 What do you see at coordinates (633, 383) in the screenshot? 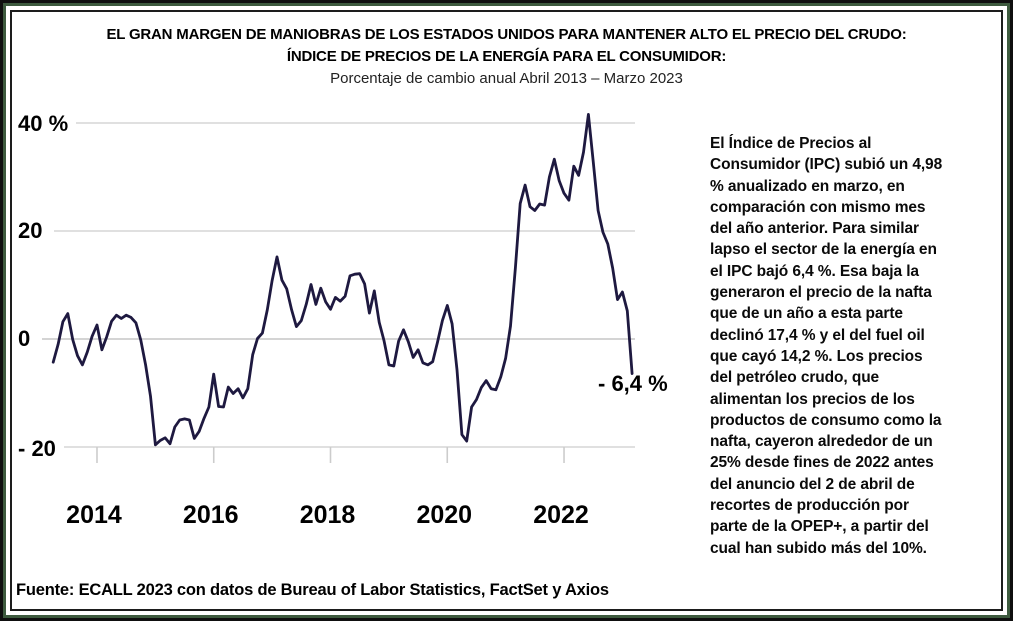
I see `last-value-annotation: - 6,4 %` at bounding box center [633, 383].